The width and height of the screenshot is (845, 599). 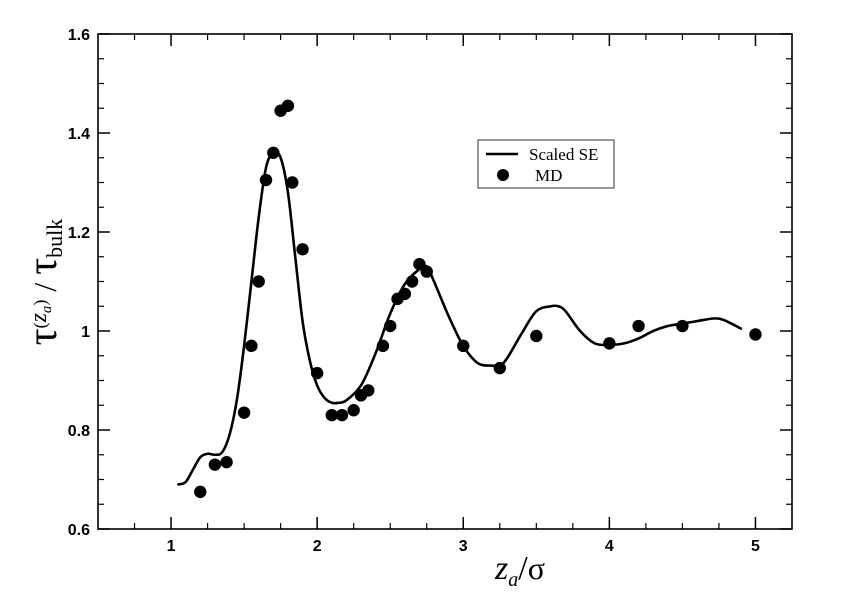 I want to click on x-axis-label-sigma: σ, so click(x=536, y=568).